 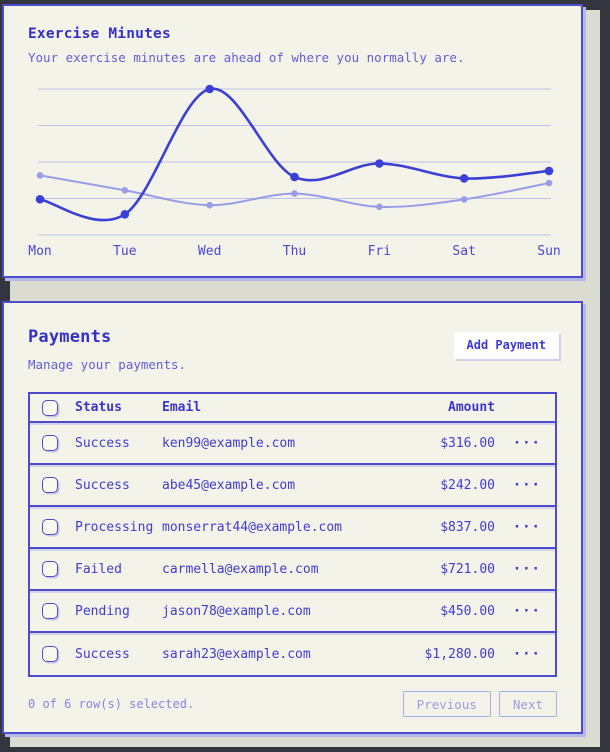 I want to click on table-row: Failed carmella@example.com $721.00 ···, so click(x=292, y=570).